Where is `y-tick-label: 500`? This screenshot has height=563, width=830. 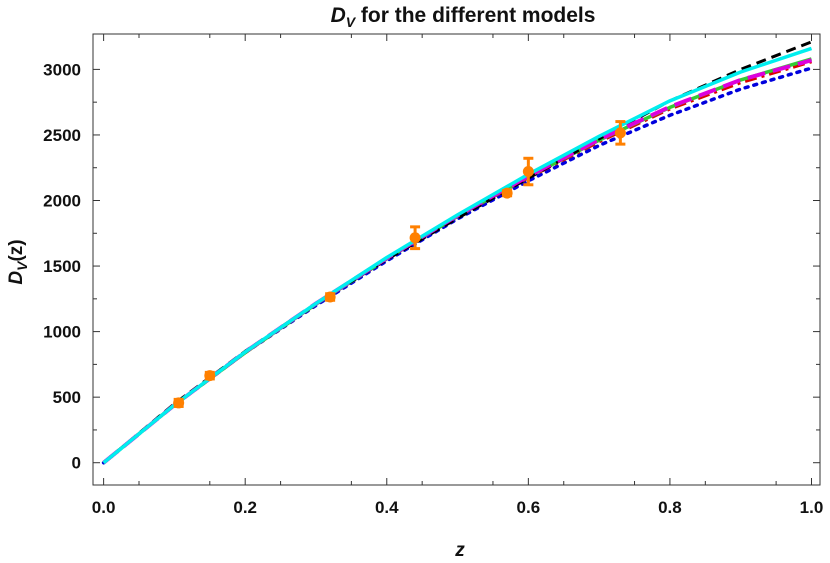 y-tick-label: 500 is located at coordinates (67, 397).